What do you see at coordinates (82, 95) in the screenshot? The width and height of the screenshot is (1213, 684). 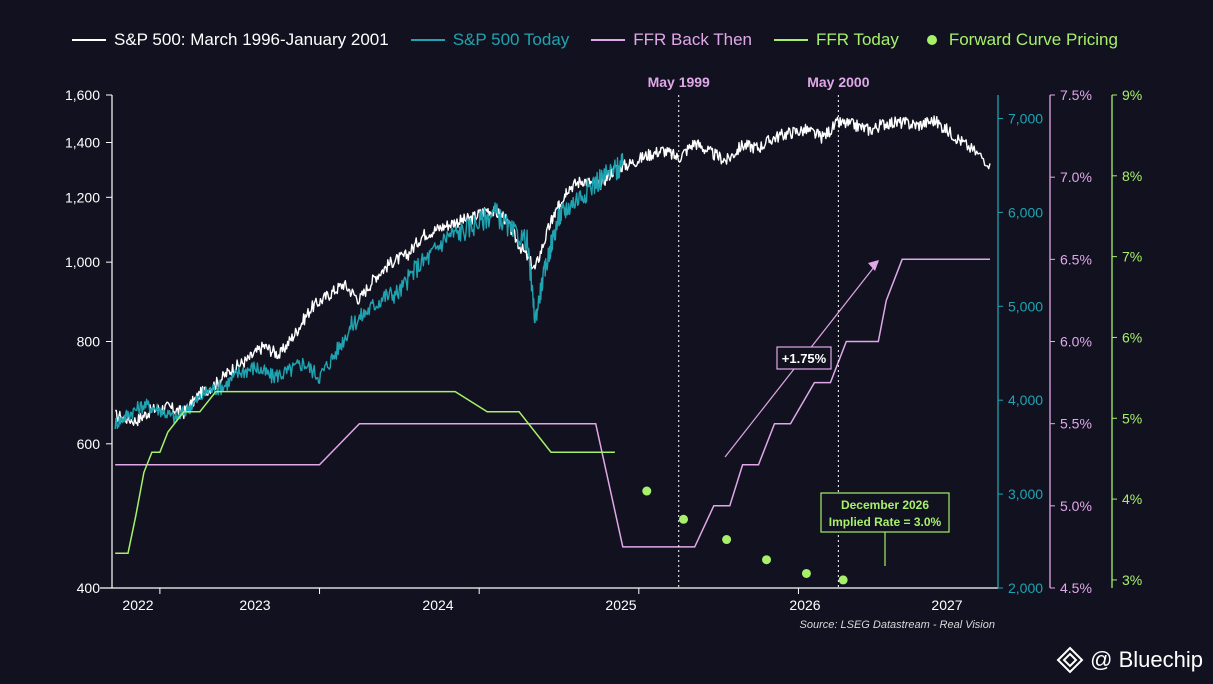 I see `y-tick-label: 1,600` at bounding box center [82, 95].